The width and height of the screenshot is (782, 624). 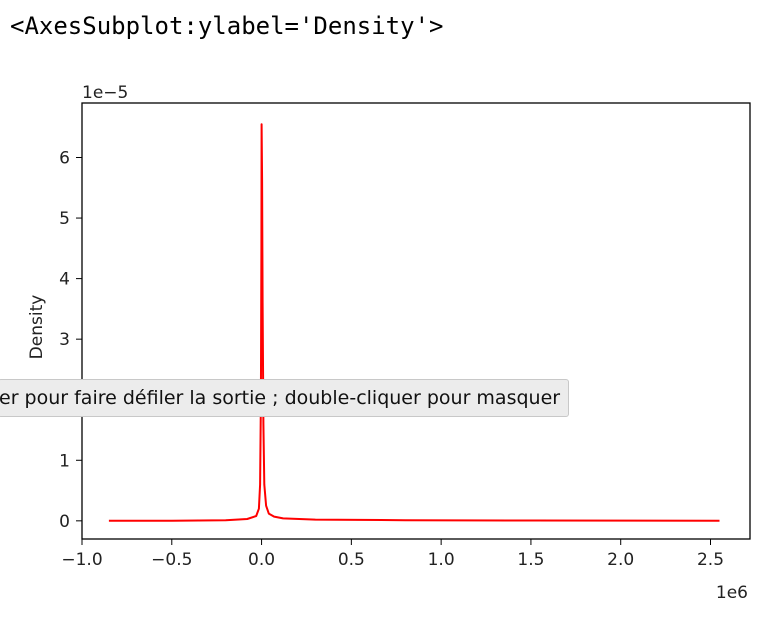 What do you see at coordinates (64, 280) in the screenshot?
I see `y-tick-label: 4` at bounding box center [64, 280].